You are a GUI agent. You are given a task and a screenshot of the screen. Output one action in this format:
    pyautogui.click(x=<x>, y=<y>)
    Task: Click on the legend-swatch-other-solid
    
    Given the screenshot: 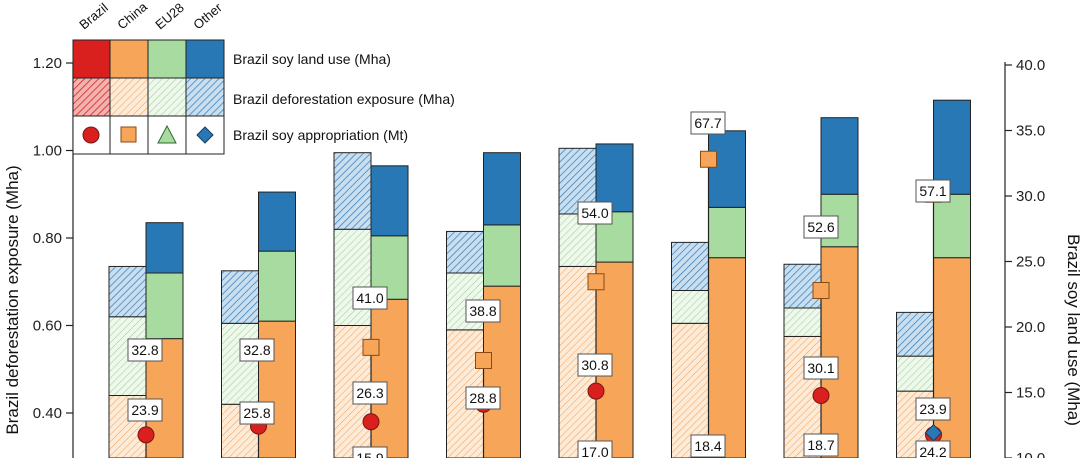 What is the action you would take?
    pyautogui.click(x=205, y=59)
    